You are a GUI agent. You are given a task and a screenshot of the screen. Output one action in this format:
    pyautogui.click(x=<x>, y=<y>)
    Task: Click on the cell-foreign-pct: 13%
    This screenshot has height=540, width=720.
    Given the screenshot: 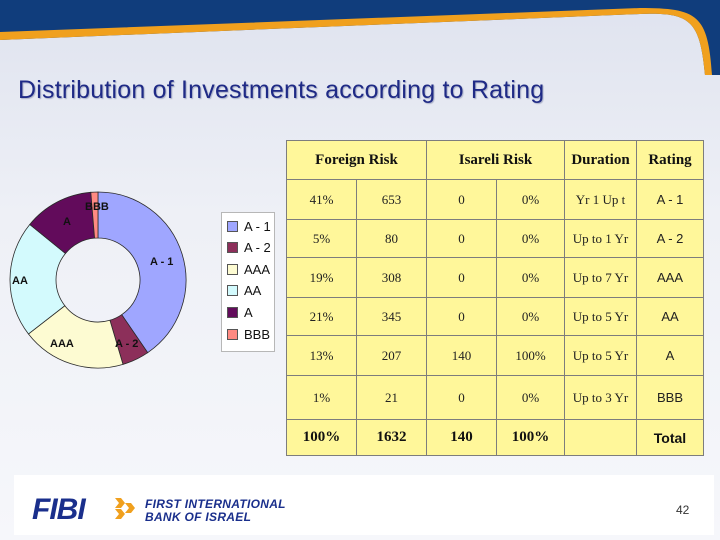 What is the action you would take?
    pyautogui.click(x=321, y=355)
    